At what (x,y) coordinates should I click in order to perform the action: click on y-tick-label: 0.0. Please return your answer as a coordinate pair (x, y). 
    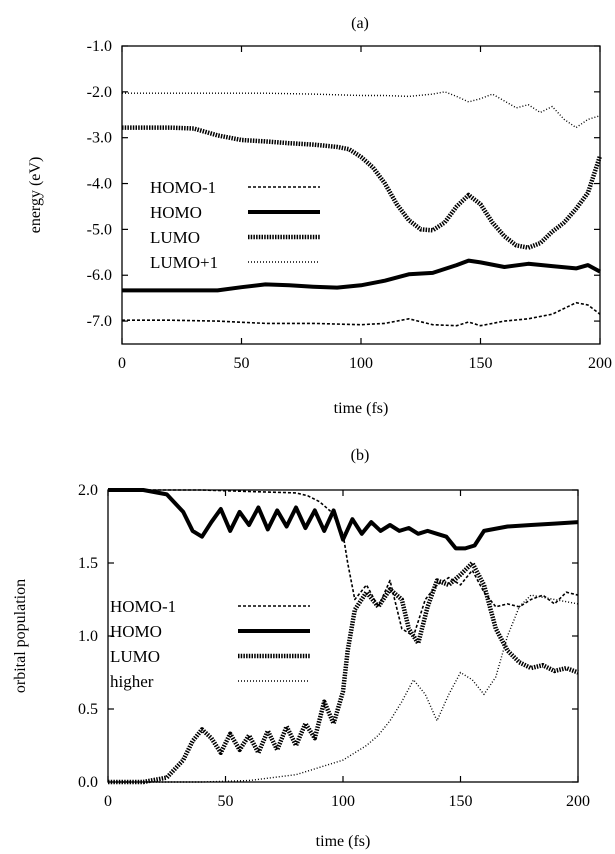
    Looking at the image, I should click on (88, 782).